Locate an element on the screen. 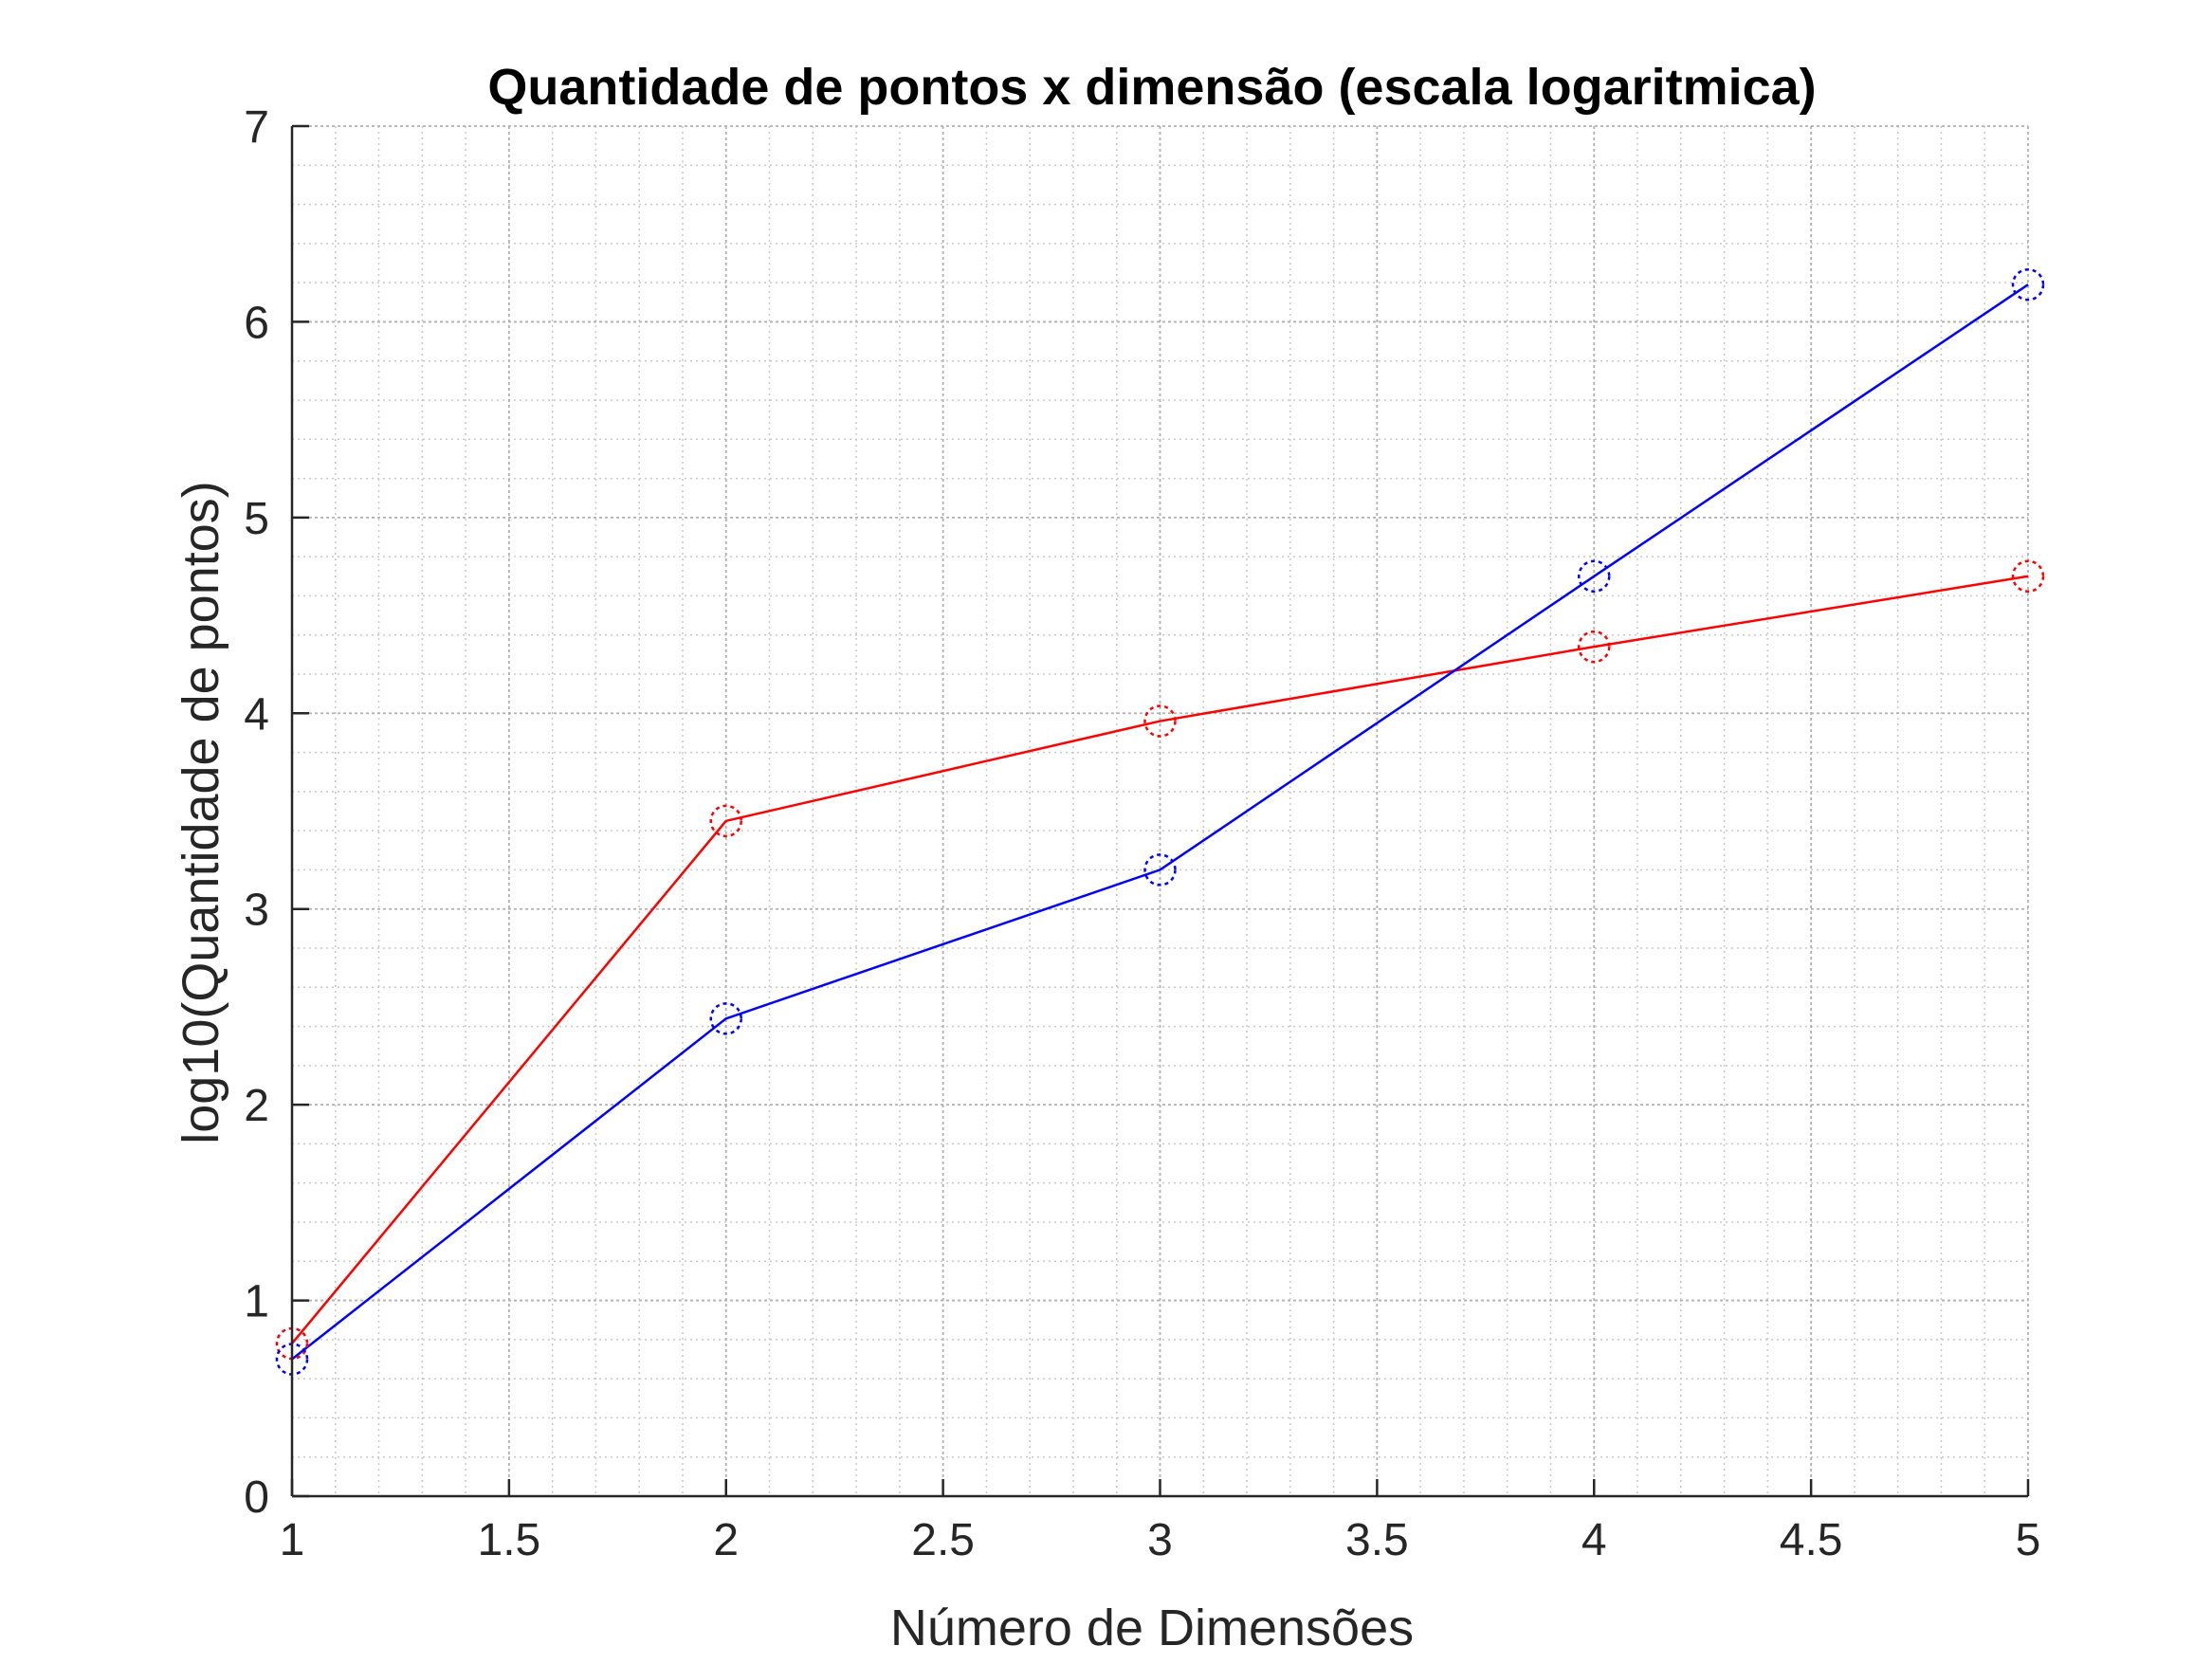  x-tick-label: 5 is located at coordinates (2028, 1540).